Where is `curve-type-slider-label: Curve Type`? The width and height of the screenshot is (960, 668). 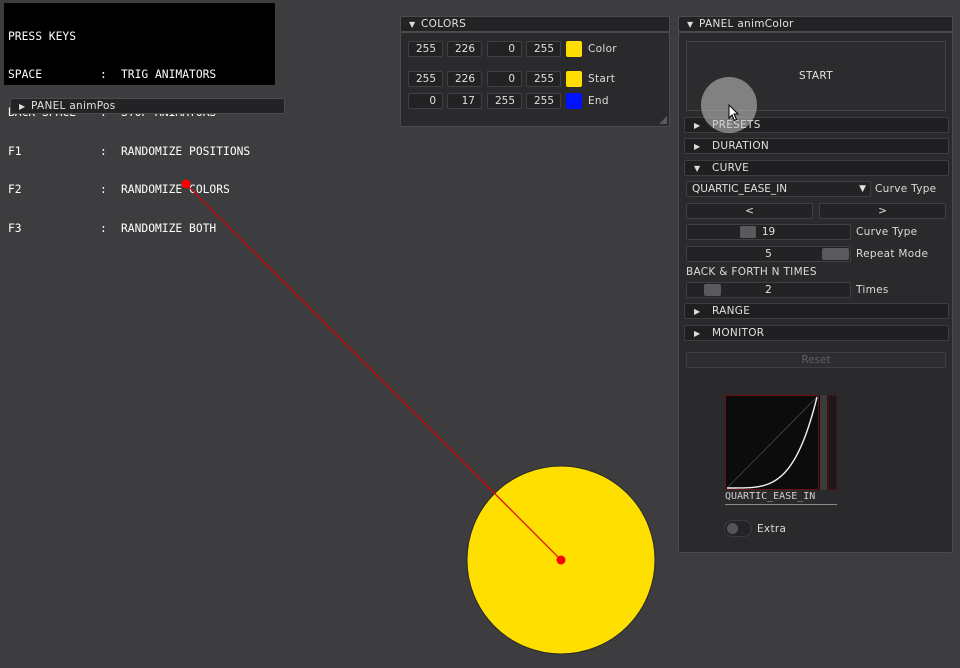 curve-type-slider-label: Curve Type is located at coordinates (887, 232).